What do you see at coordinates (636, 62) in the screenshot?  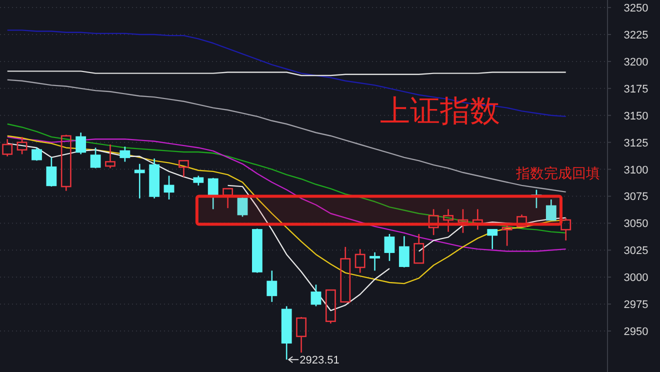 I see `y-tick: 3200` at bounding box center [636, 62].